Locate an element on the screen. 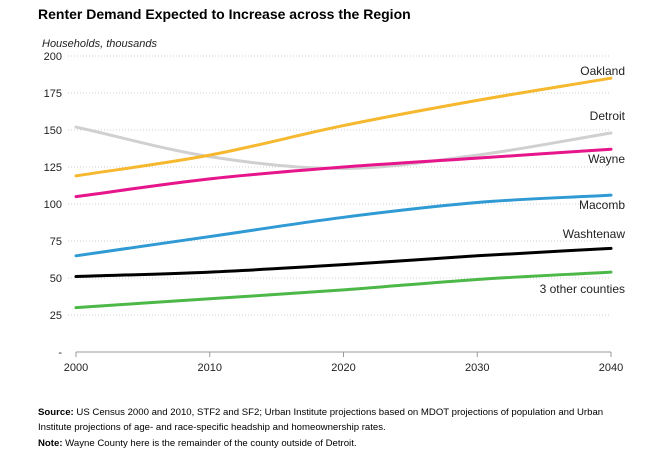 This screenshot has height=460, width=657. y-tick-label: 50 is located at coordinates (56, 279).